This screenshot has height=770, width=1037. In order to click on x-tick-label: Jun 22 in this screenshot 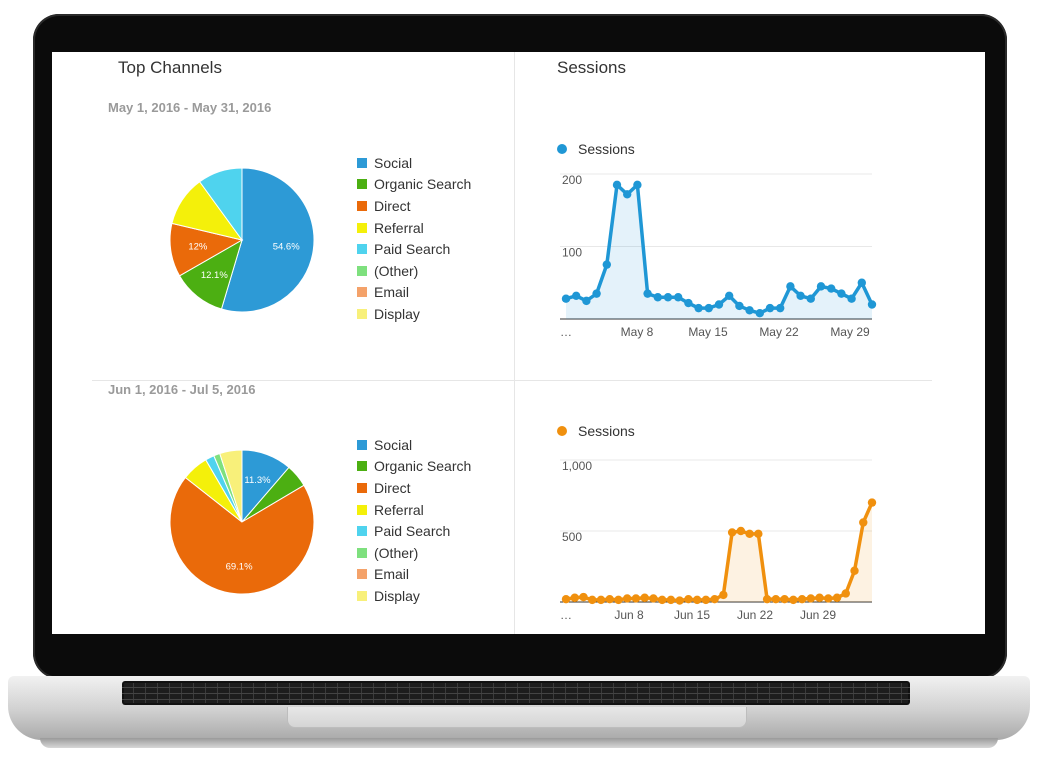, I will do `click(755, 615)`.